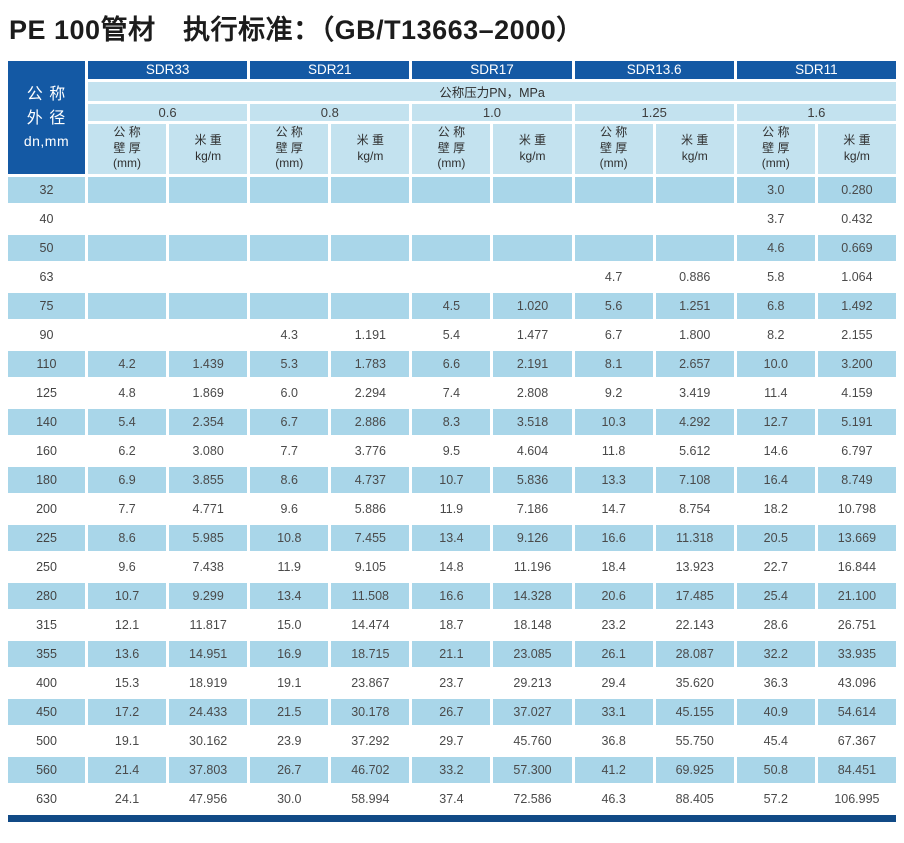 This screenshot has height=843, width=904. Describe the element at coordinates (816, 112) in the screenshot. I see `pn-value: 1.6` at that location.